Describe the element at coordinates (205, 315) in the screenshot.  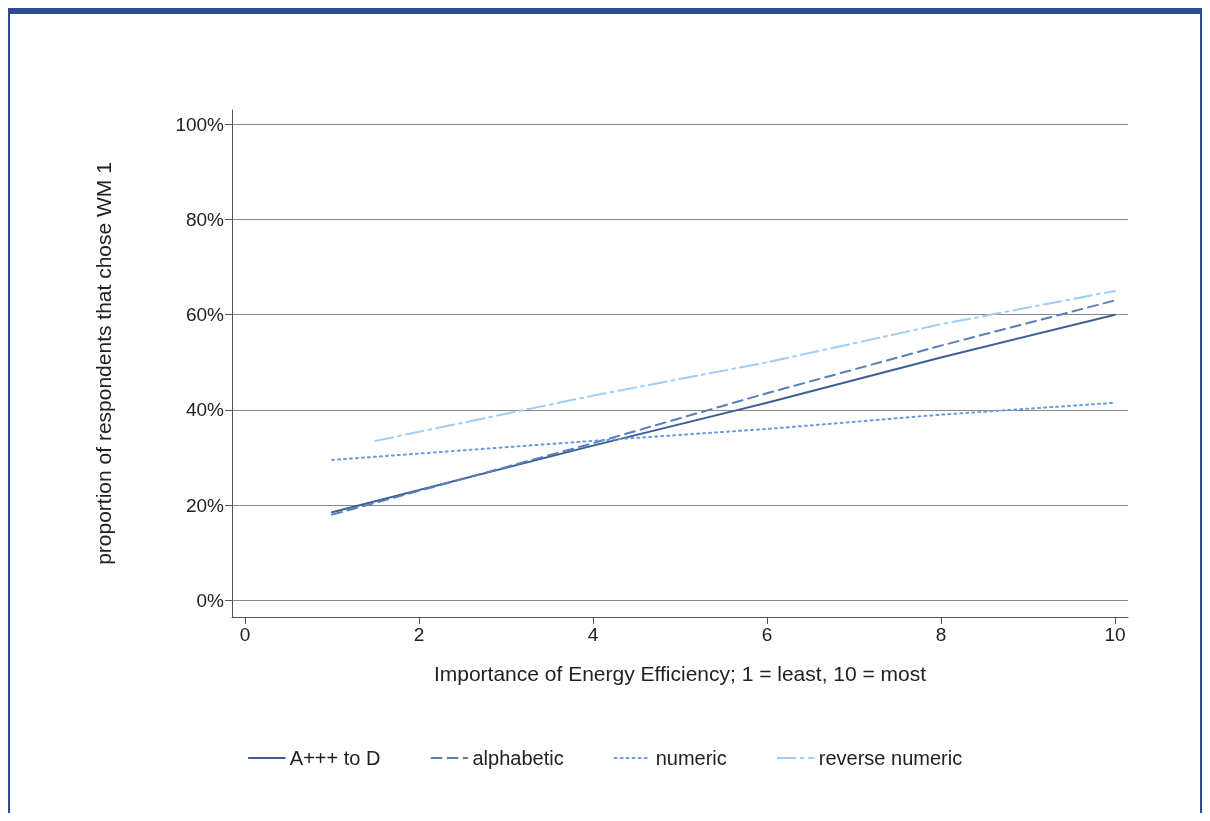
I see `y-tick-label: 60%` at that location.